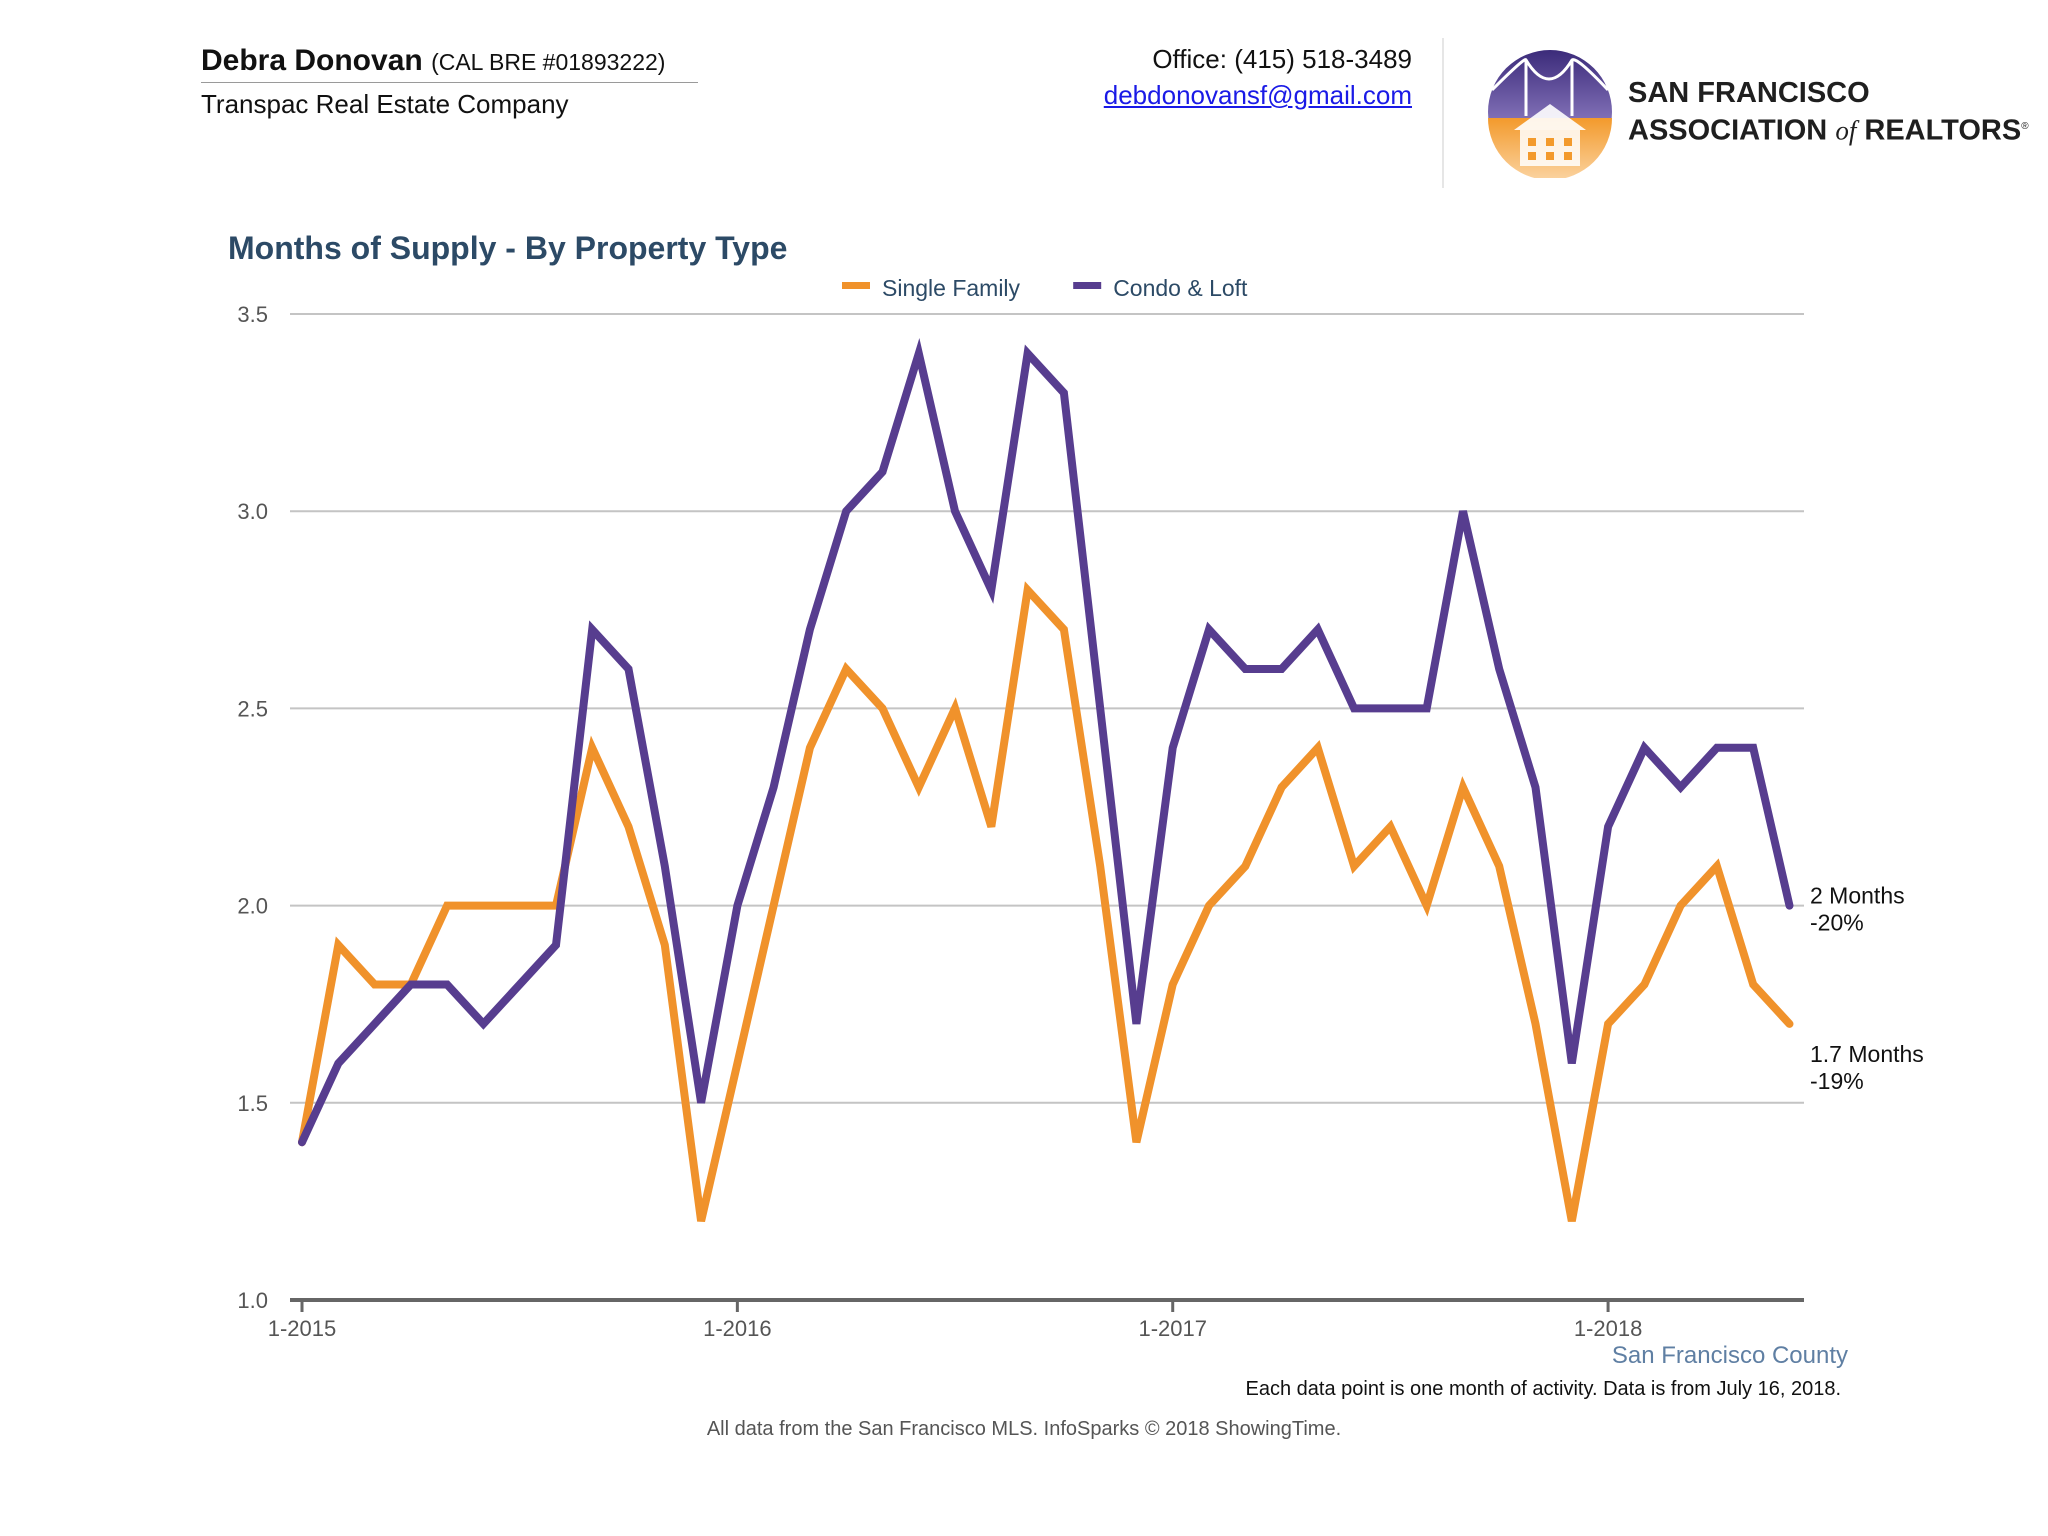 Image resolution: width=2048 pixels, height=1536 pixels. Describe the element at coordinates (1443, 113) in the screenshot. I see `header-divider` at that location.